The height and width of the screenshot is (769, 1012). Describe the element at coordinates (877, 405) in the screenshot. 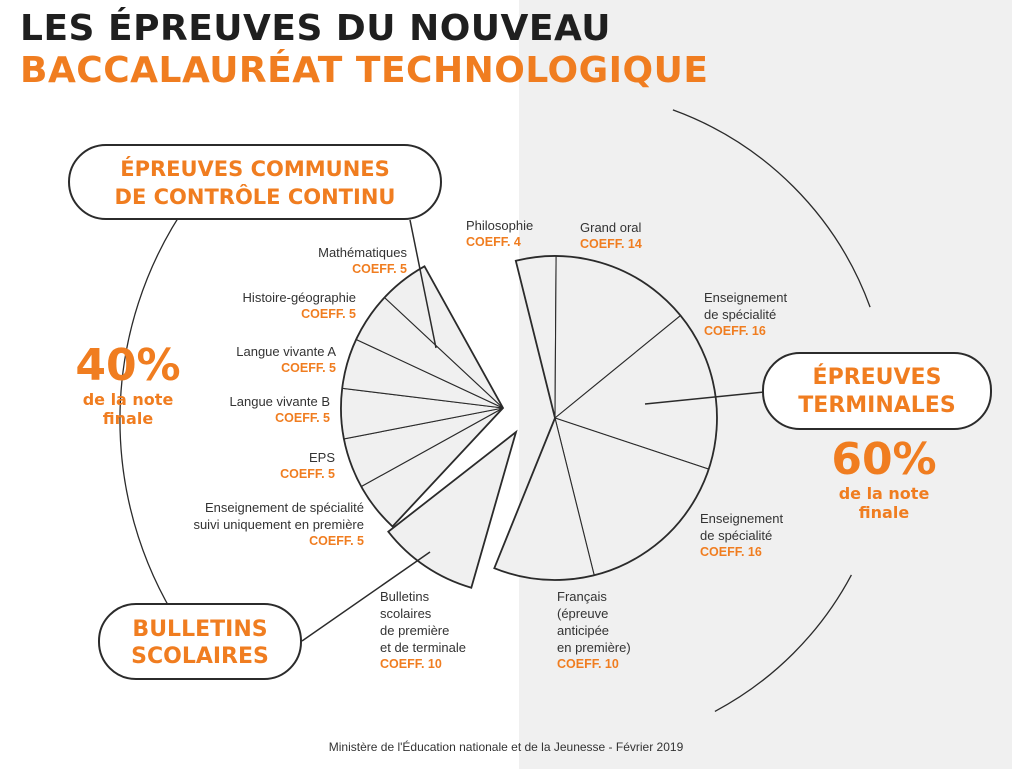

I see `terminales-title-line2: TERMINALES` at that location.